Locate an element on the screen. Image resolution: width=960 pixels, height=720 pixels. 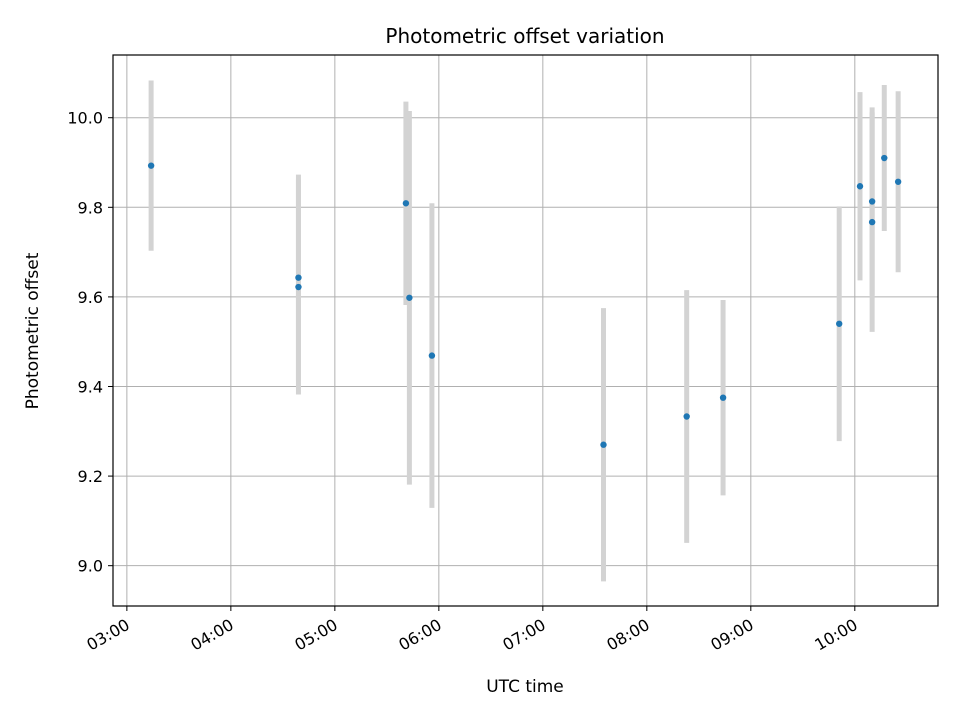
y-tick-label: 9.0 is located at coordinates (90, 566).